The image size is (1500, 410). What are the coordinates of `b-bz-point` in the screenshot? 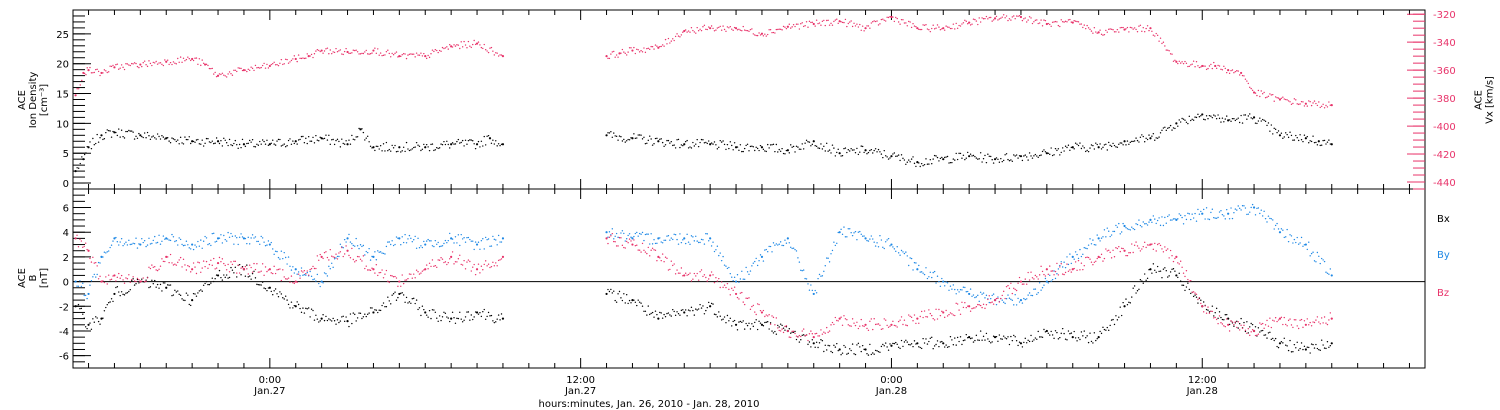 It's located at (839, 318).